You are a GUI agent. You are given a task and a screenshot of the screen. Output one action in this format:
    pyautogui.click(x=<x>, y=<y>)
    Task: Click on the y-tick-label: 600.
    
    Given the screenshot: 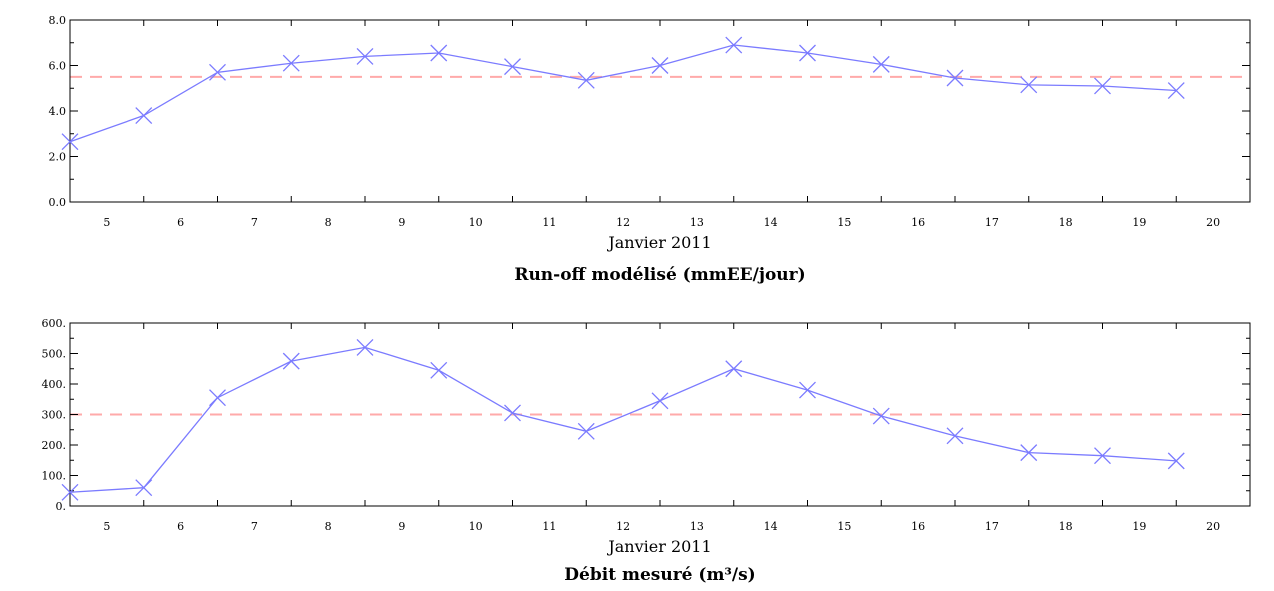 What is the action you would take?
    pyautogui.click(x=54, y=323)
    